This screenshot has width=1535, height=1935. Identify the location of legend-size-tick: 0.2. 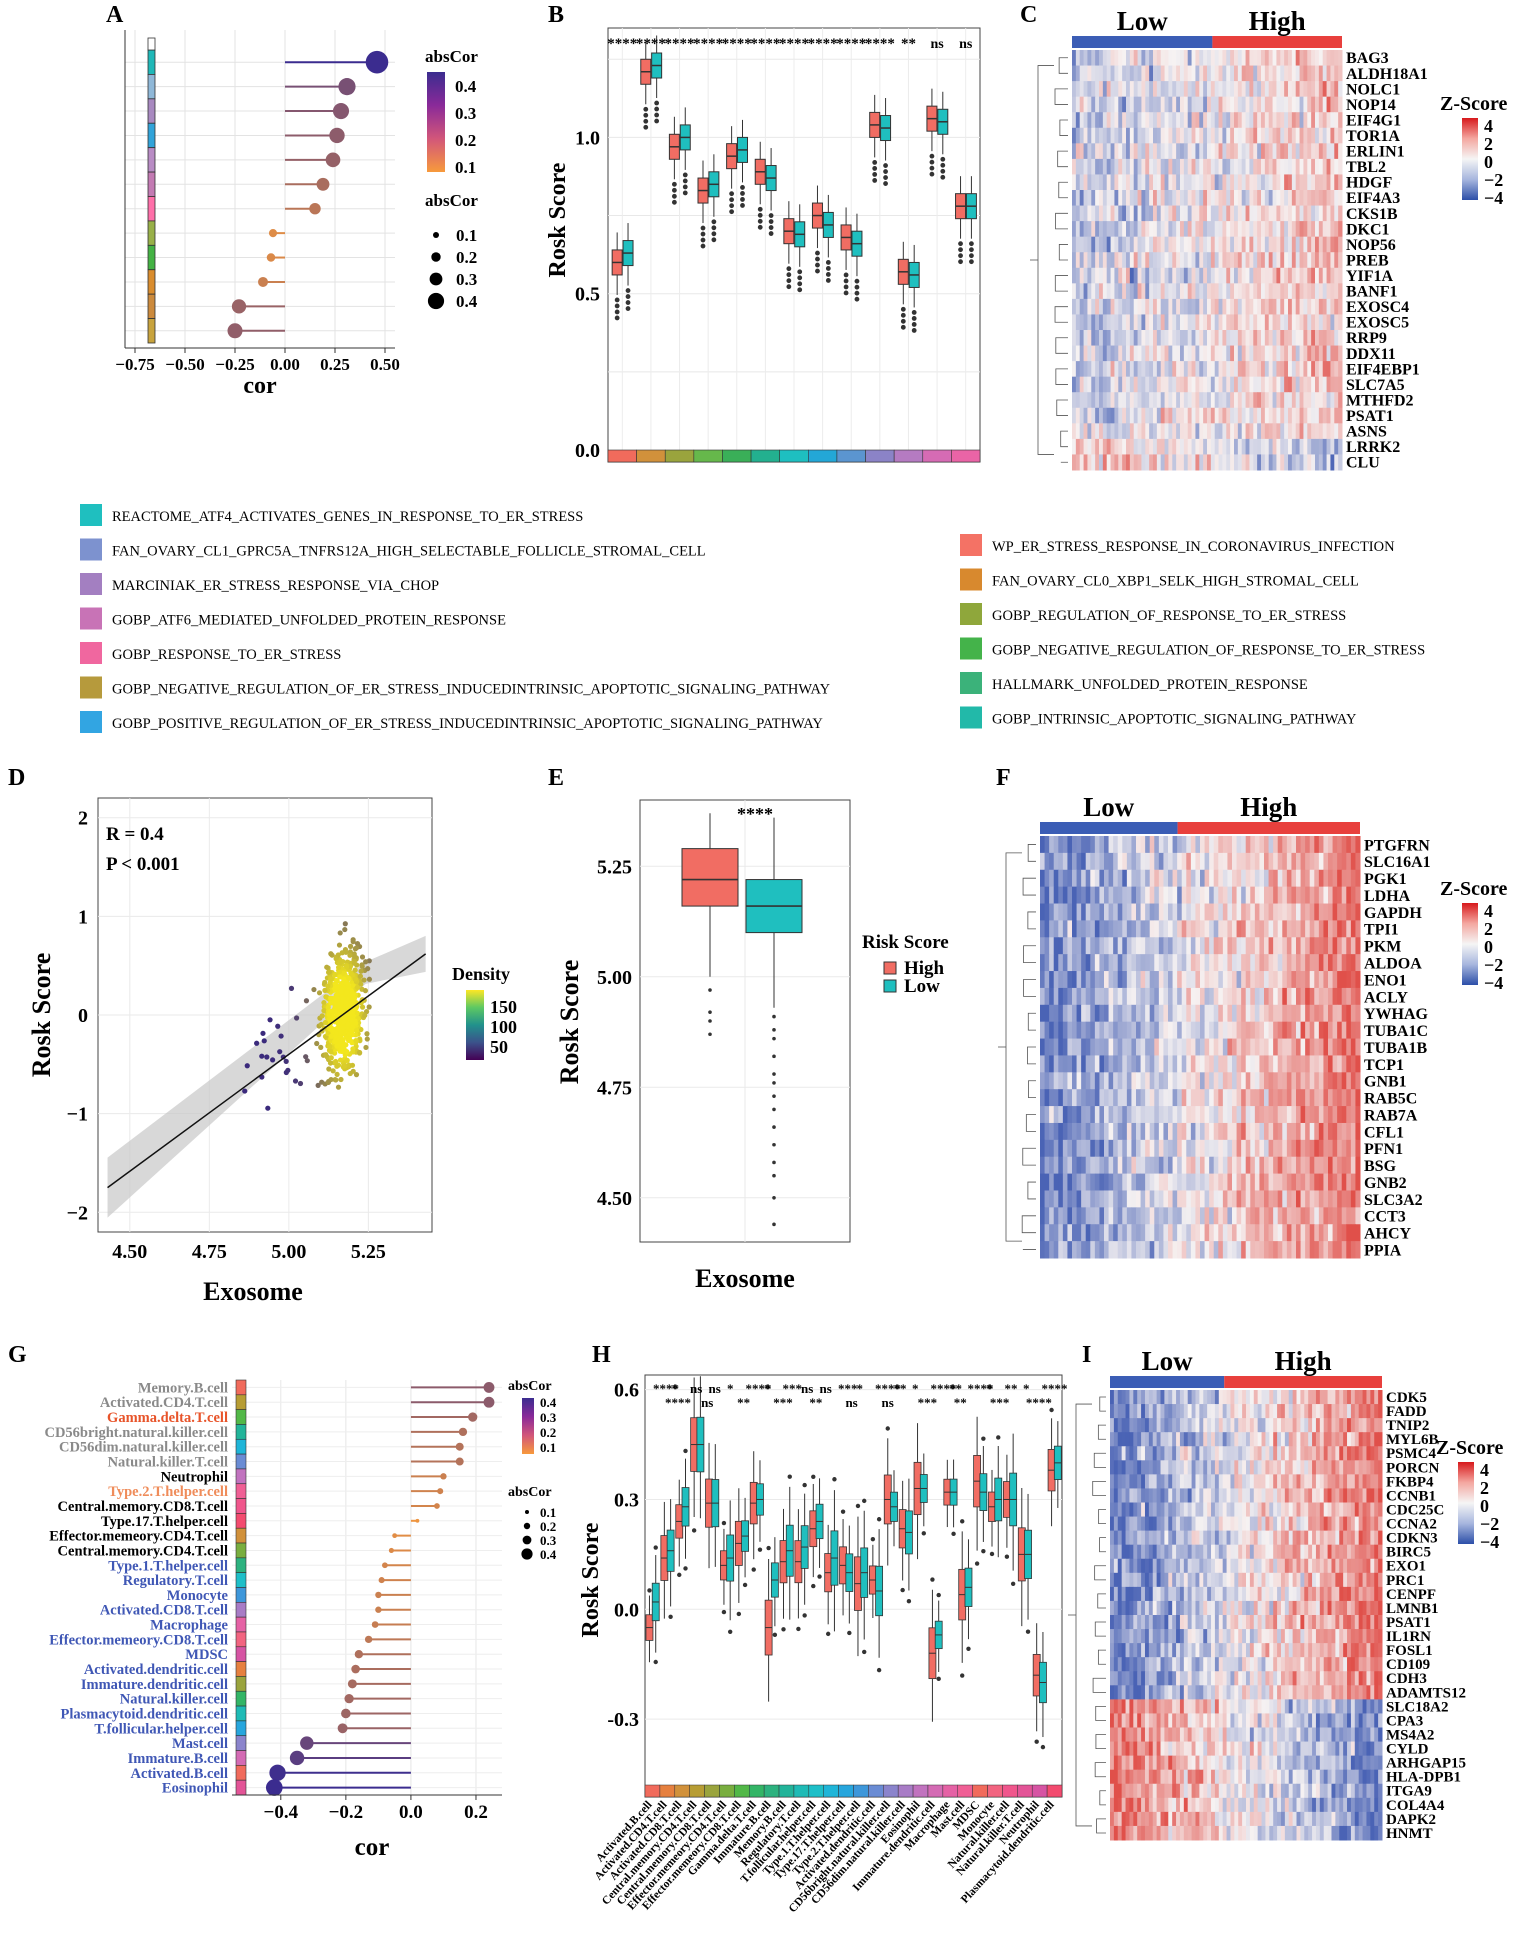
(466, 257).